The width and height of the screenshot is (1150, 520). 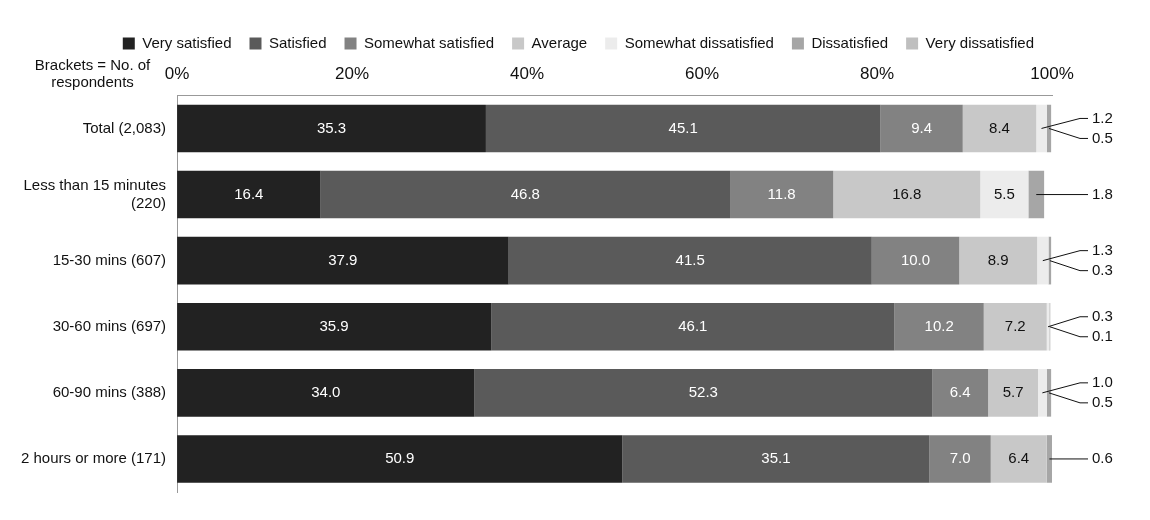 What do you see at coordinates (124, 127) in the screenshot?
I see `y-tick-label: Total (2,083)` at bounding box center [124, 127].